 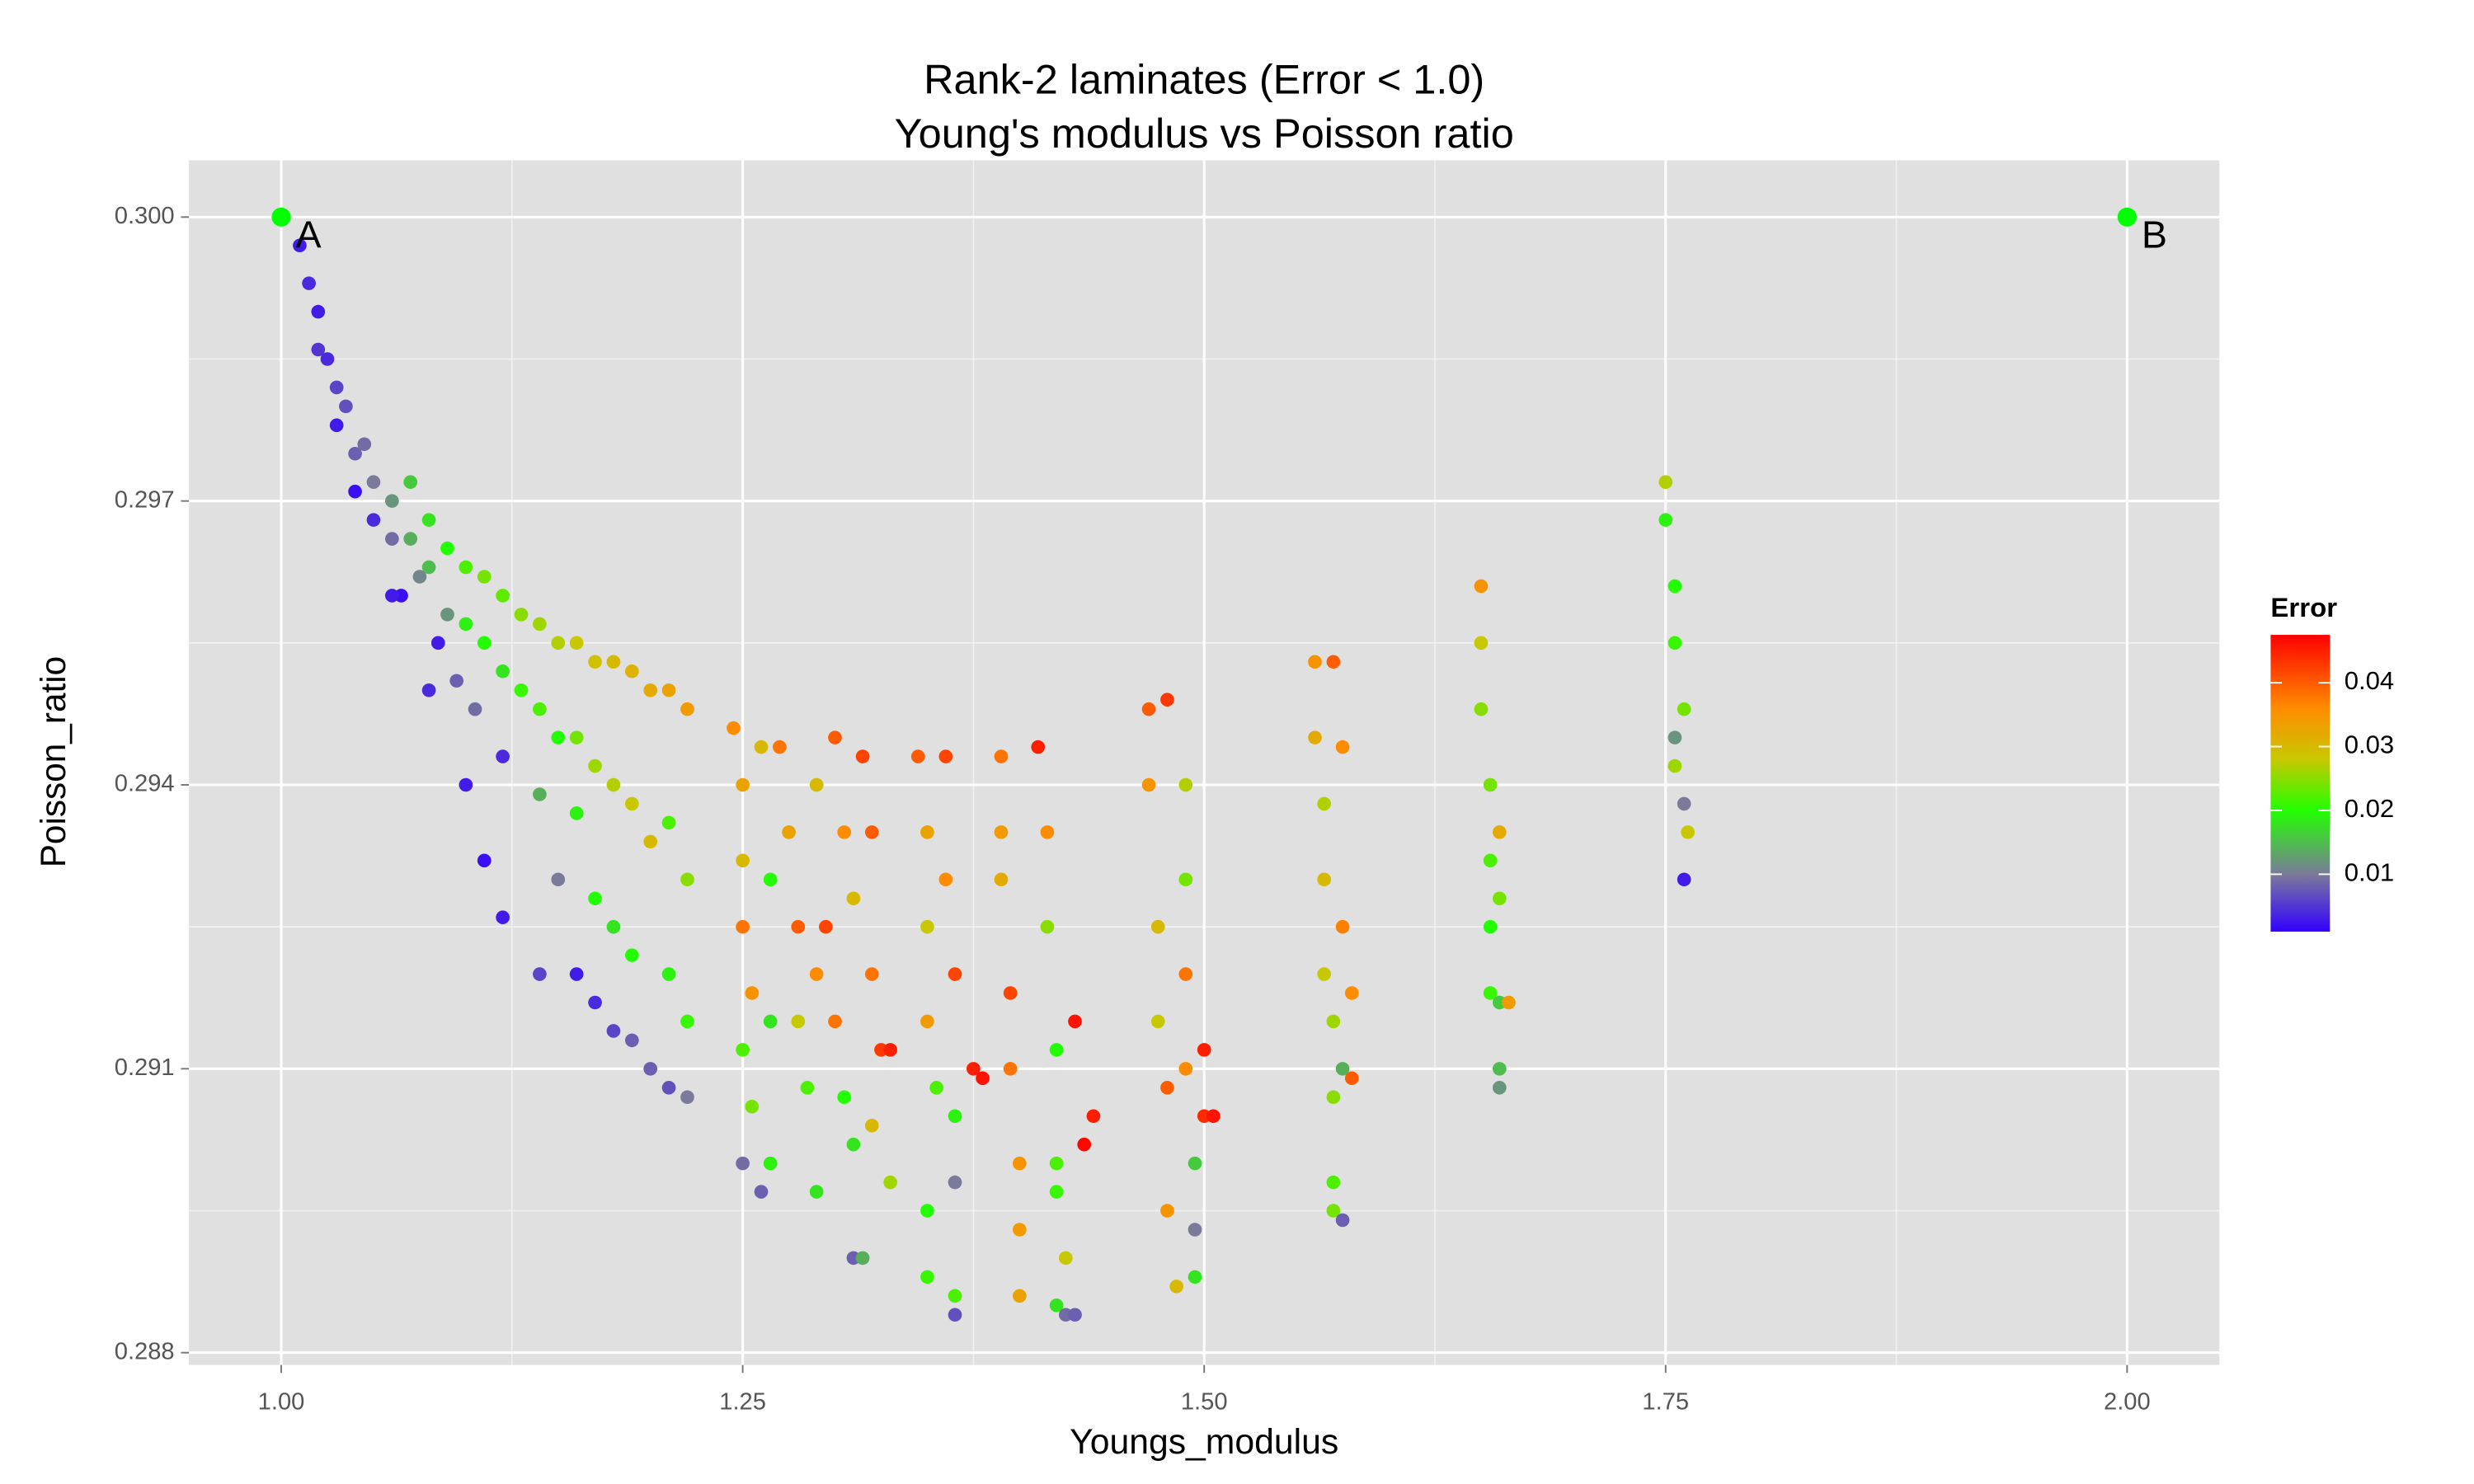 What do you see at coordinates (281, 1402) in the screenshot?
I see `x-tick-label: 1.00` at bounding box center [281, 1402].